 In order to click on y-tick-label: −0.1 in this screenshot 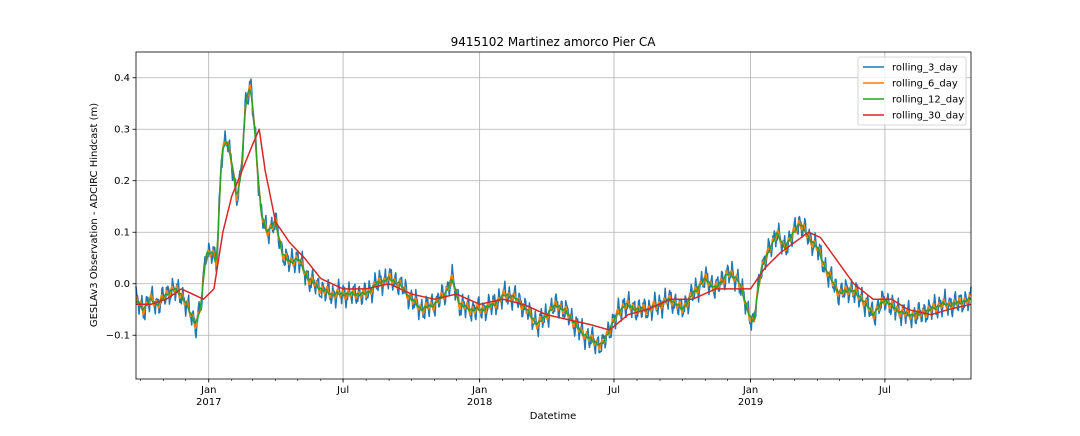, I will do `click(118, 336)`.